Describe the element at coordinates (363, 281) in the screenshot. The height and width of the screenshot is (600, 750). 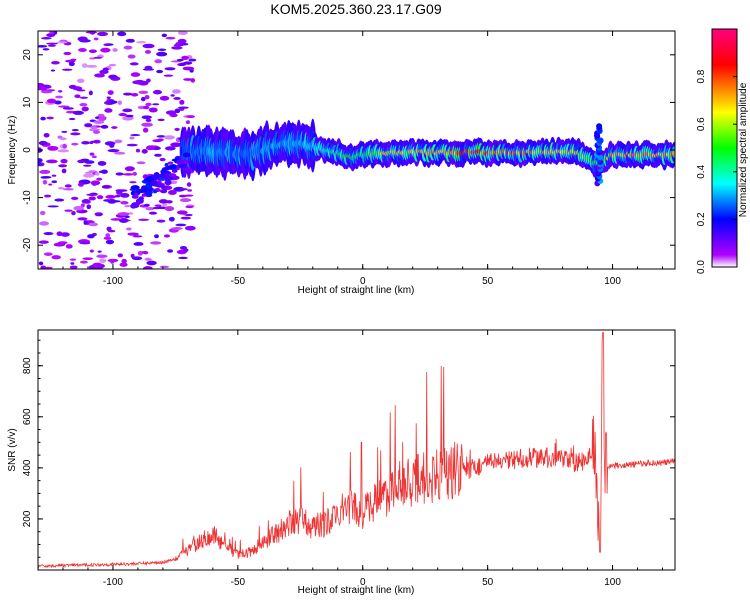
I see `spectrogram-x-tick-label: 0` at that location.